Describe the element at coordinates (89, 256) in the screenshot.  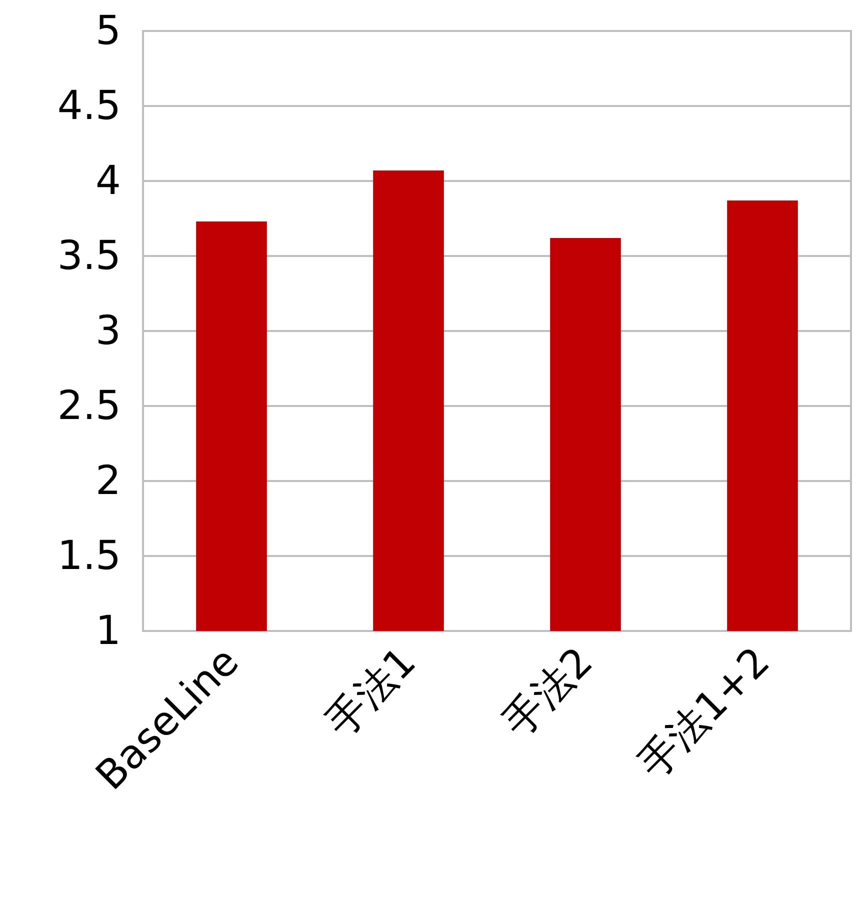
I see `y-tick-label: 3.5` at that location.